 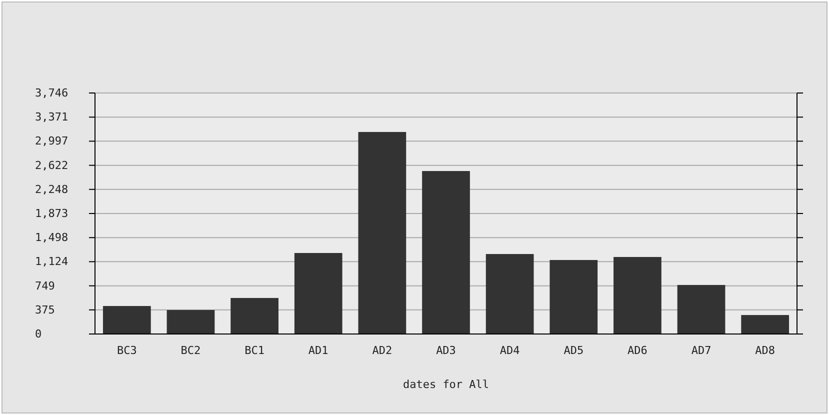 What do you see at coordinates (446, 384) in the screenshot?
I see `x-axis-title: dates for All` at bounding box center [446, 384].